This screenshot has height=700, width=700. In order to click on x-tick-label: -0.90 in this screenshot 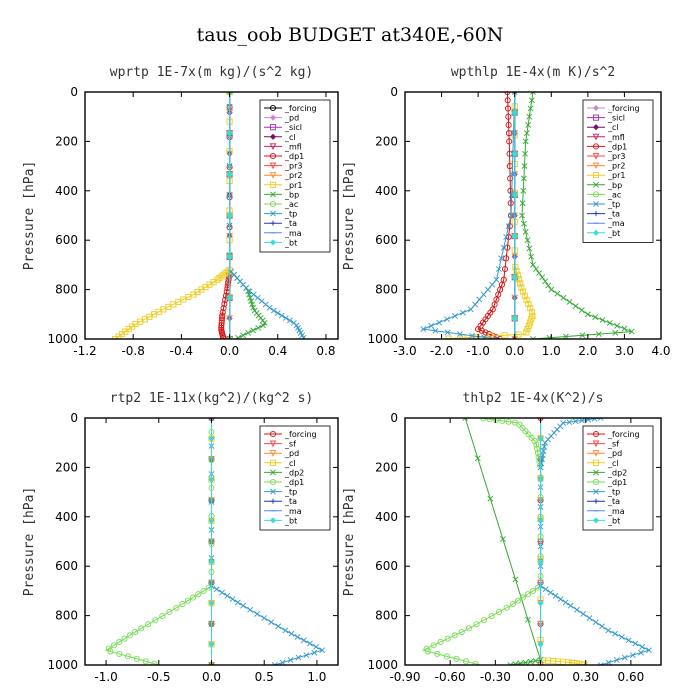, I will do `click(404, 677)`.